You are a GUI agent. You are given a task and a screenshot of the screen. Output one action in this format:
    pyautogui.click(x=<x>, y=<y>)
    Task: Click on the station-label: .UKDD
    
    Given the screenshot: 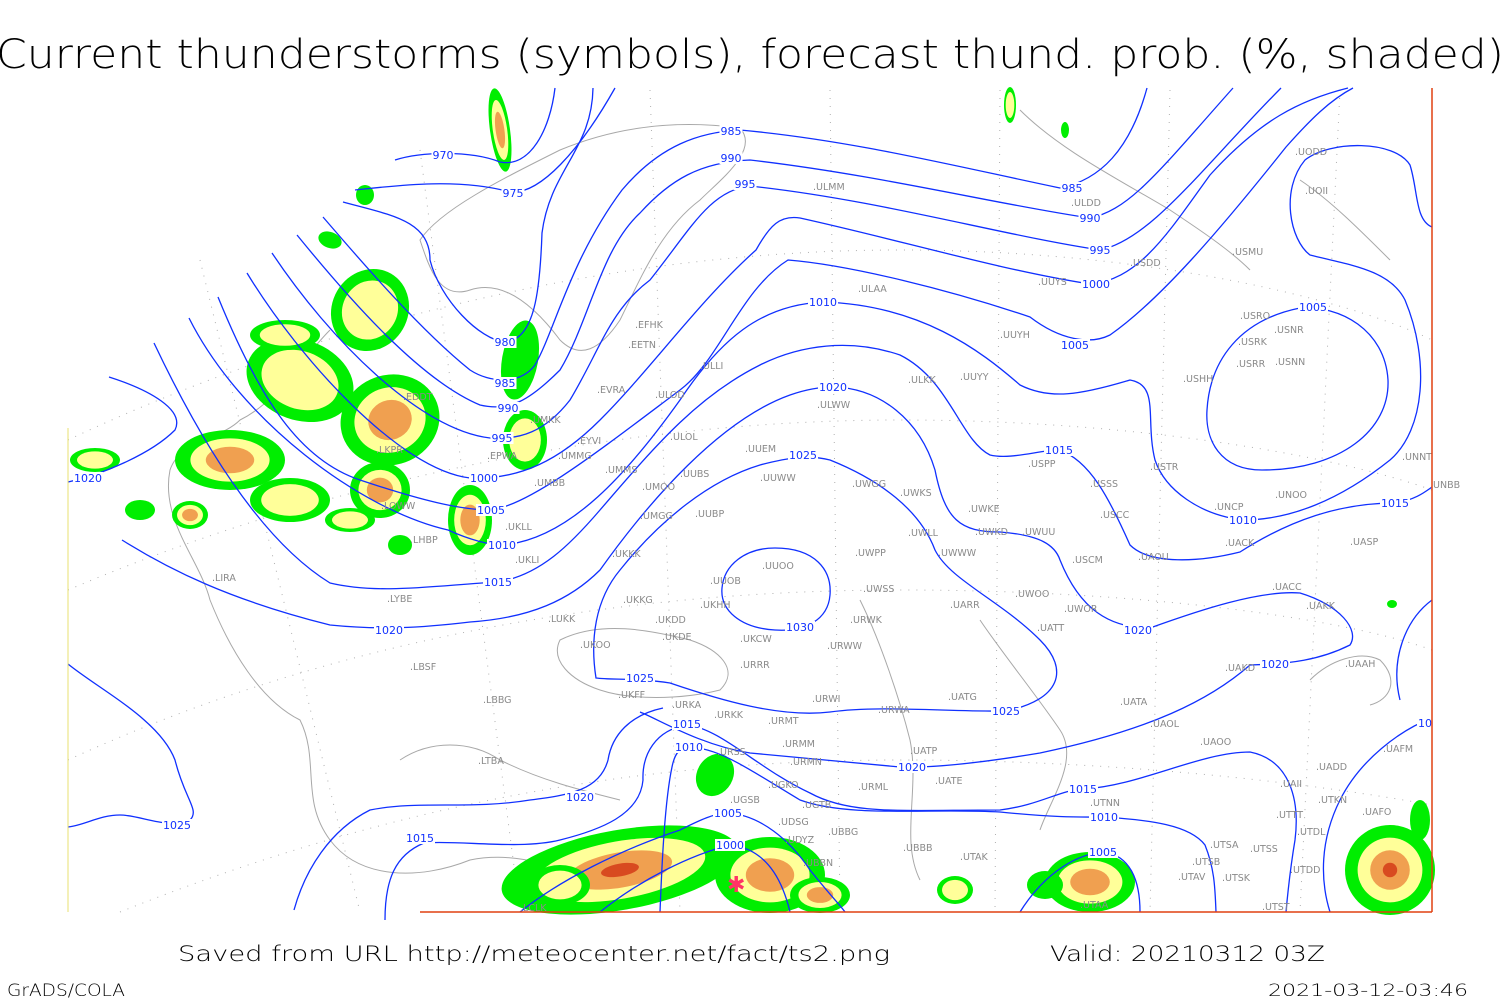 What is the action you would take?
    pyautogui.click(x=670, y=620)
    